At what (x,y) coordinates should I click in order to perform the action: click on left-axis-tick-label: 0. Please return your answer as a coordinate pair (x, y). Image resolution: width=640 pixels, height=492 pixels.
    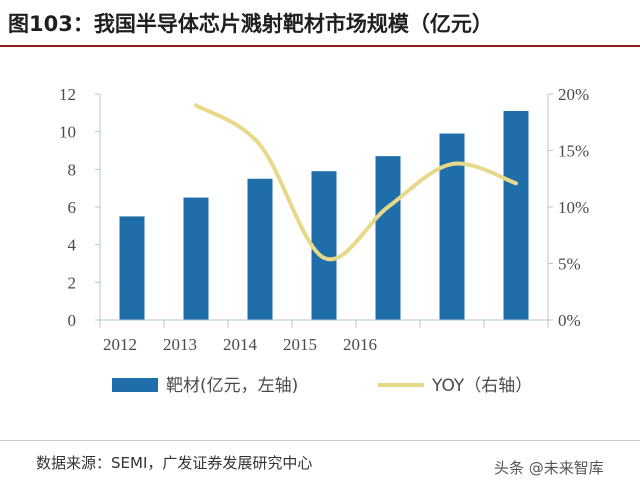
    Looking at the image, I should click on (72, 320).